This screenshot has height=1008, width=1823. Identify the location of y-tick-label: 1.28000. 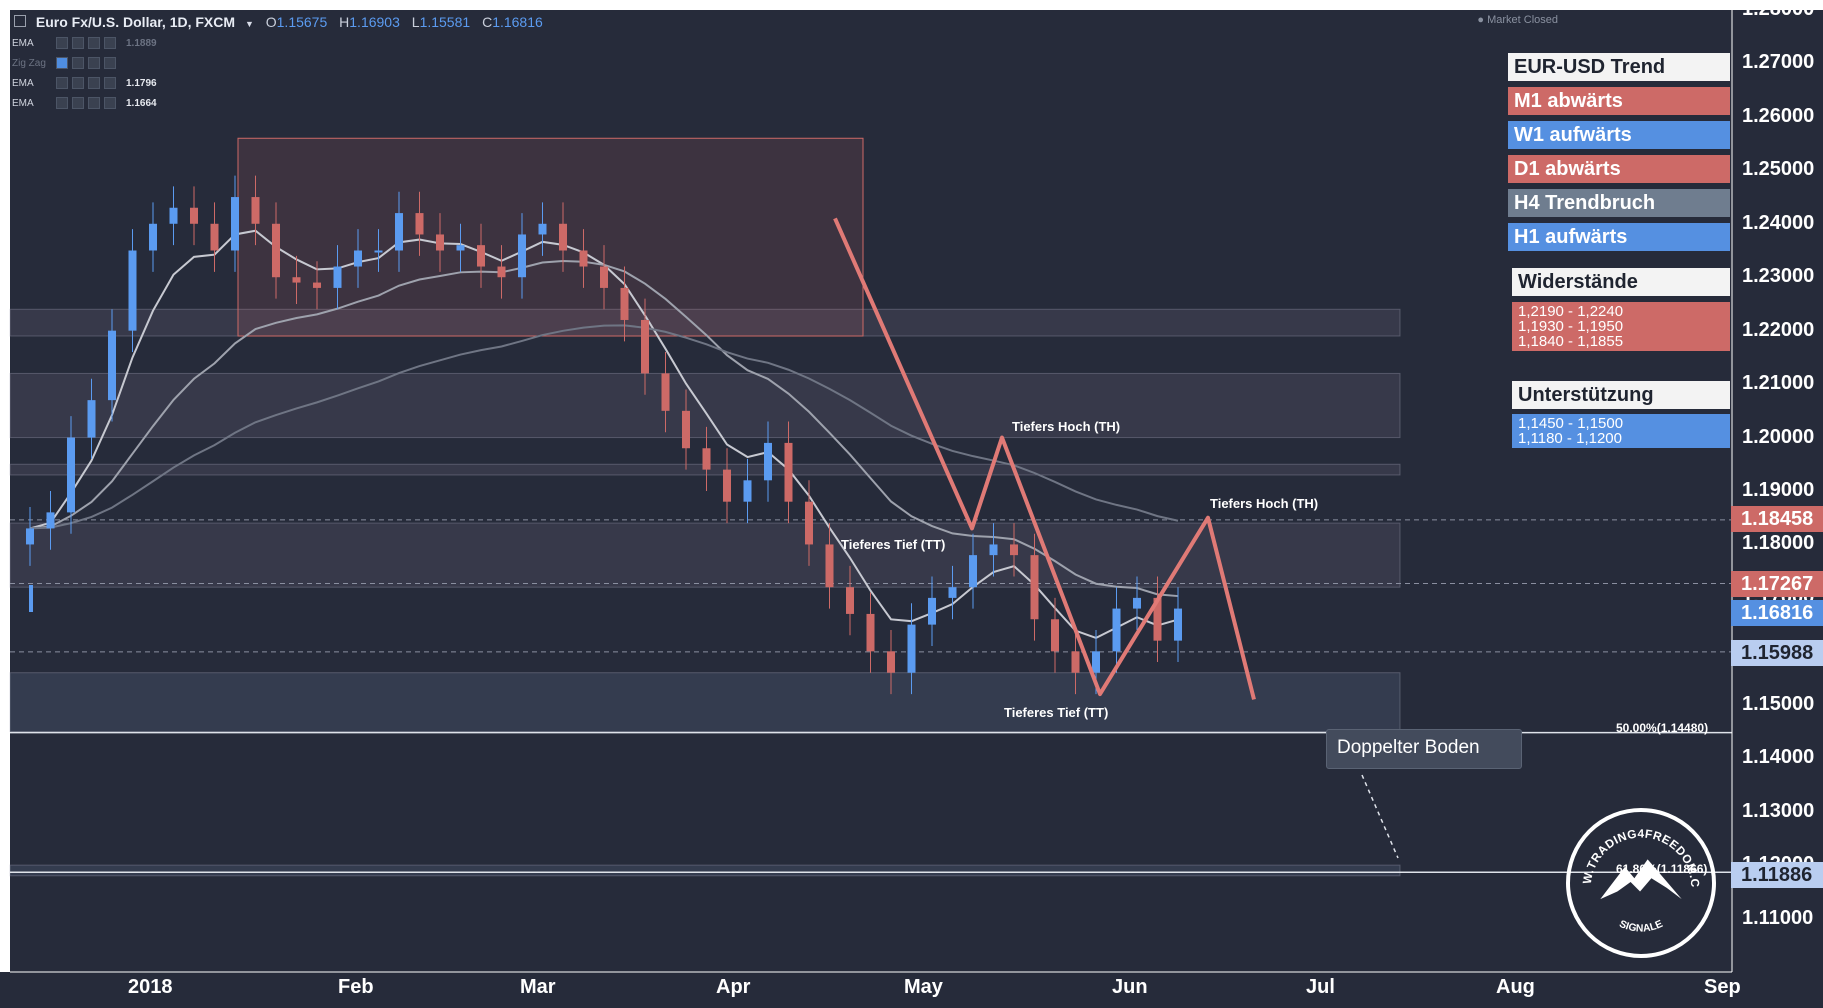
(1778, 10).